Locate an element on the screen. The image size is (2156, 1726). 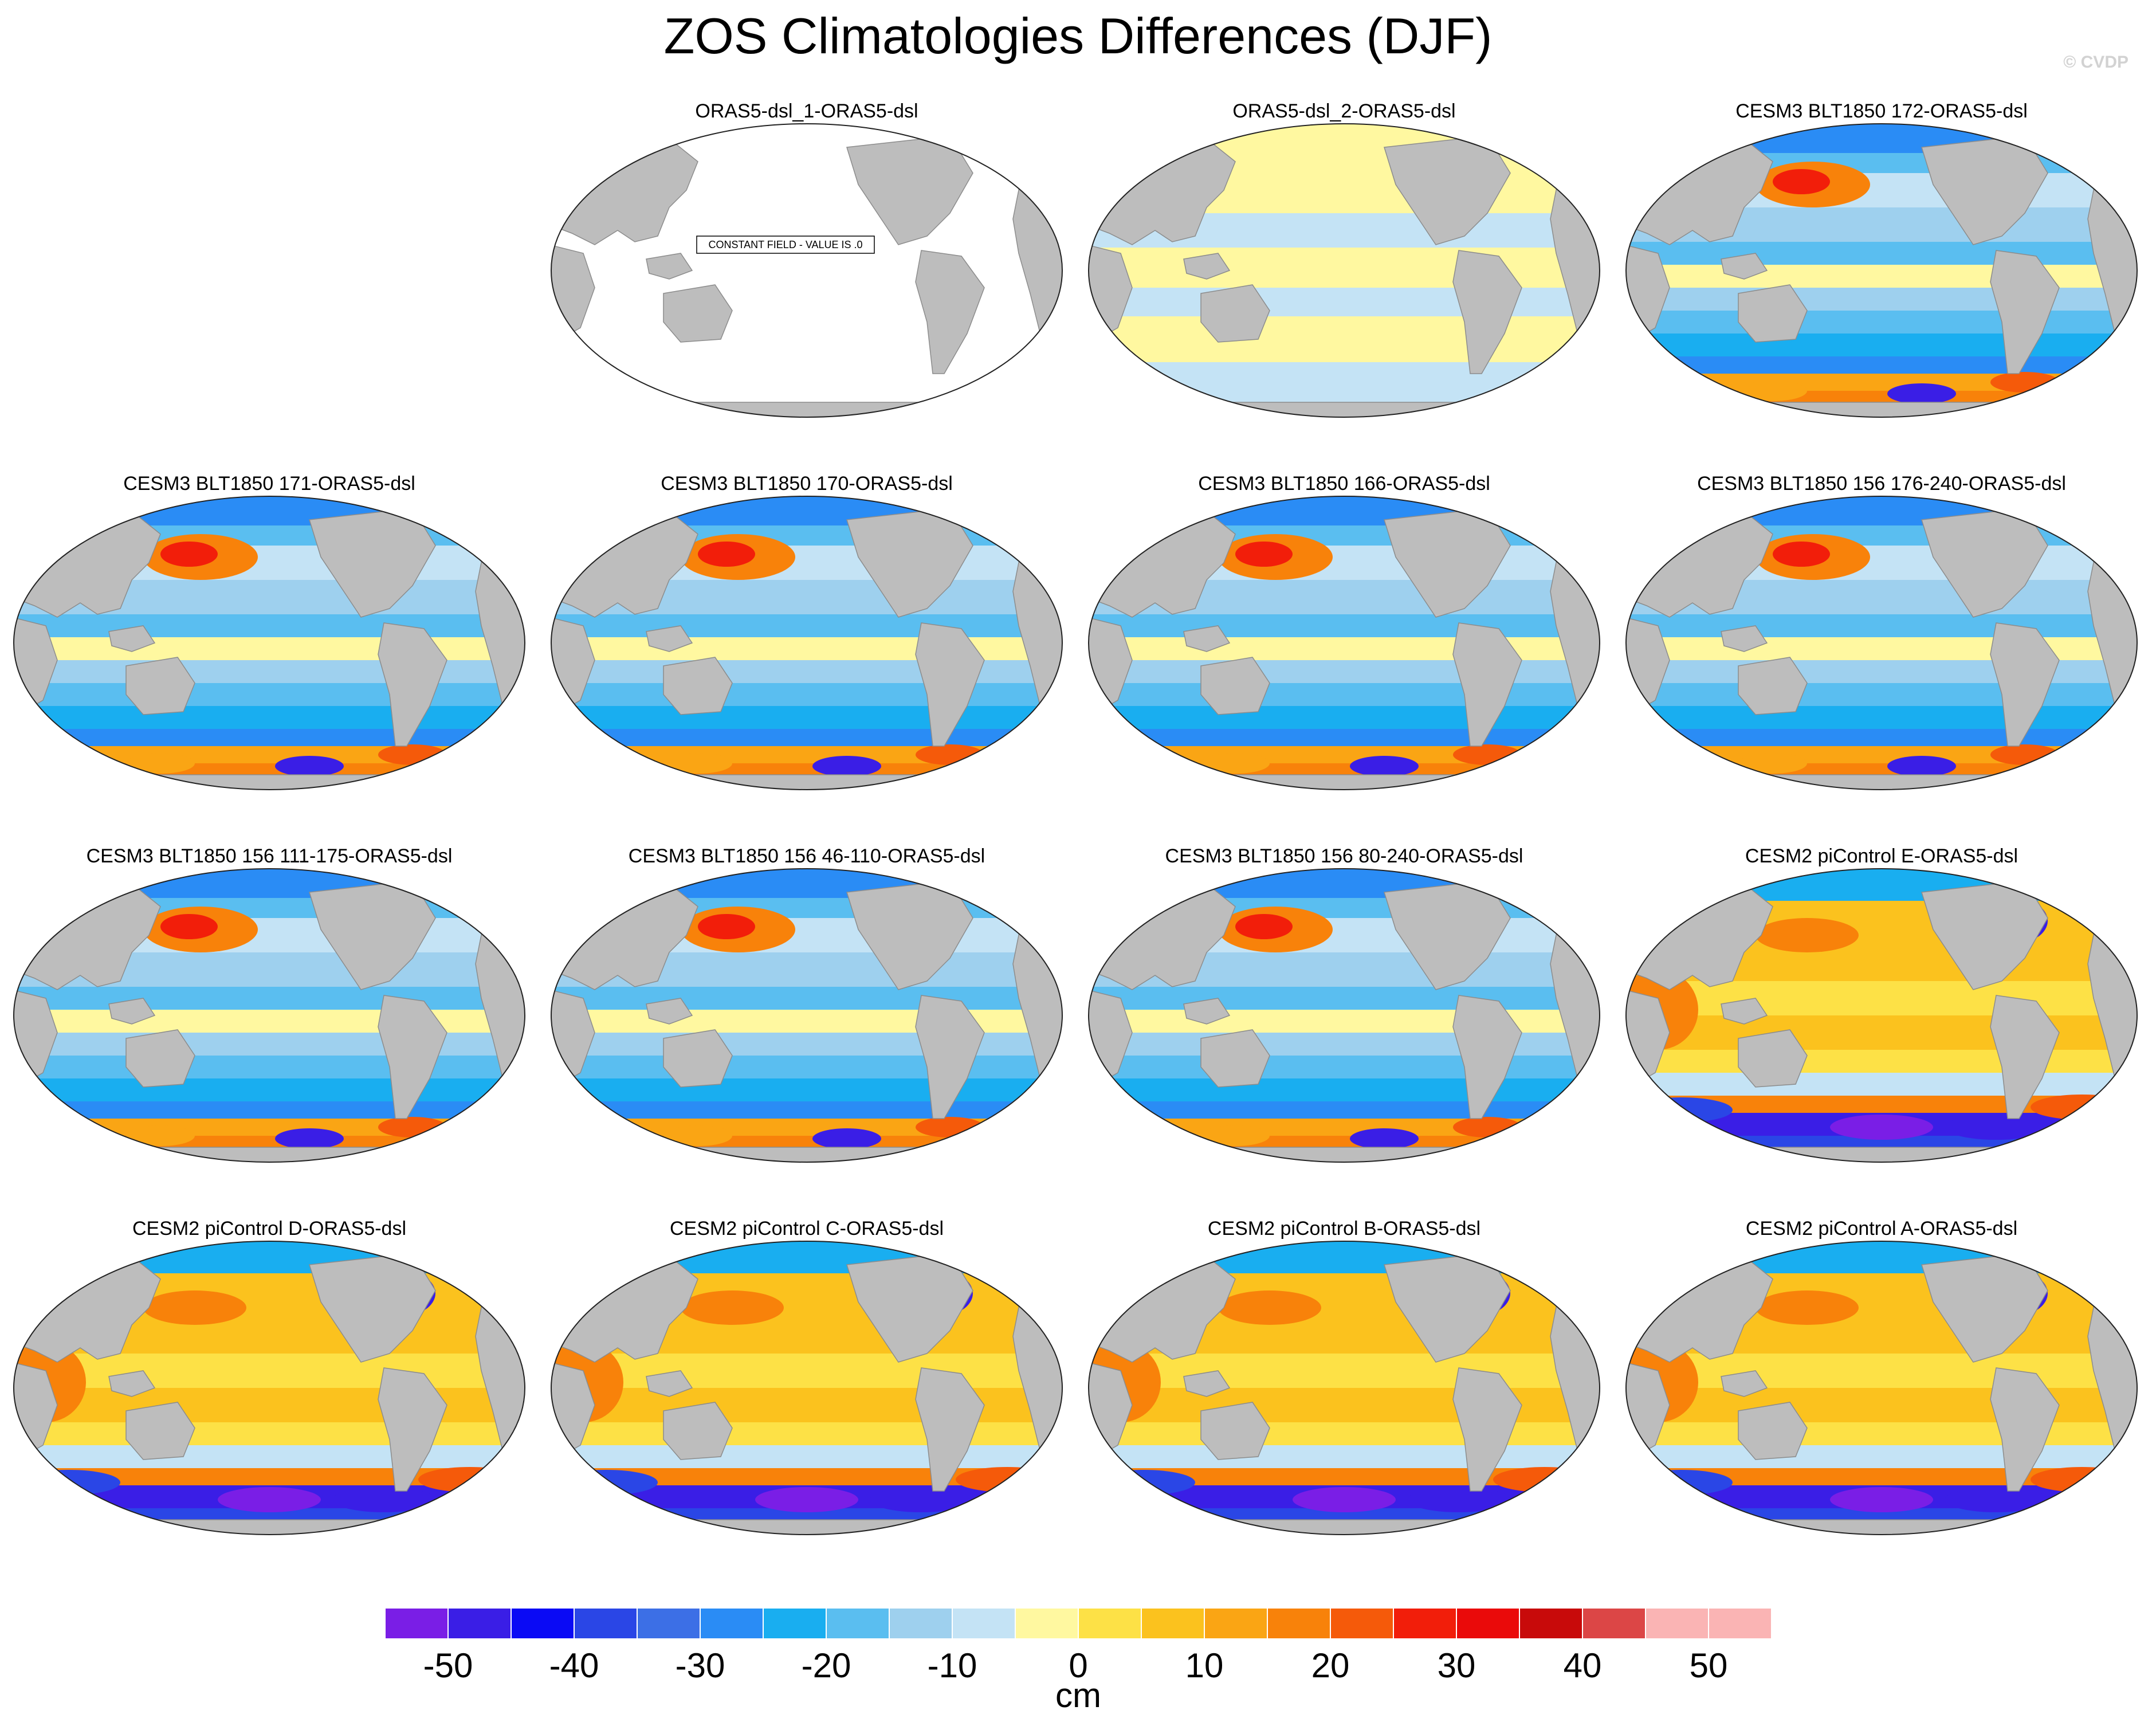
colorbar-tick-label: -50 is located at coordinates (448, 1666).